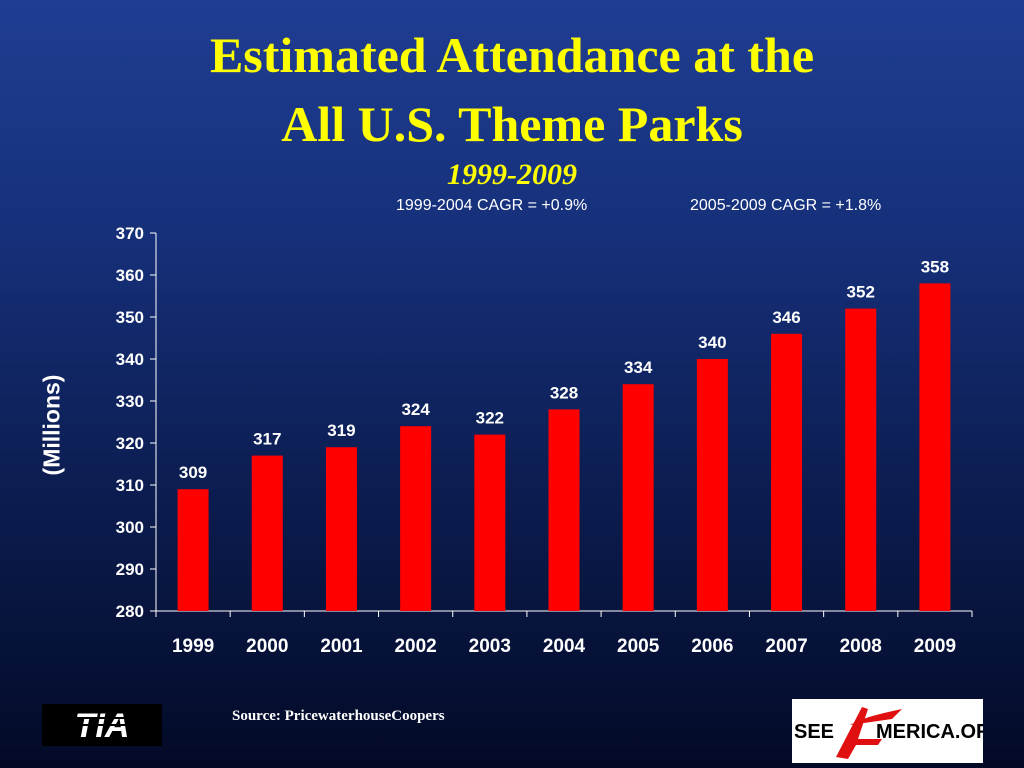 The height and width of the screenshot is (768, 1024). What do you see at coordinates (193, 472) in the screenshot?
I see `data-label-1999: 309` at bounding box center [193, 472].